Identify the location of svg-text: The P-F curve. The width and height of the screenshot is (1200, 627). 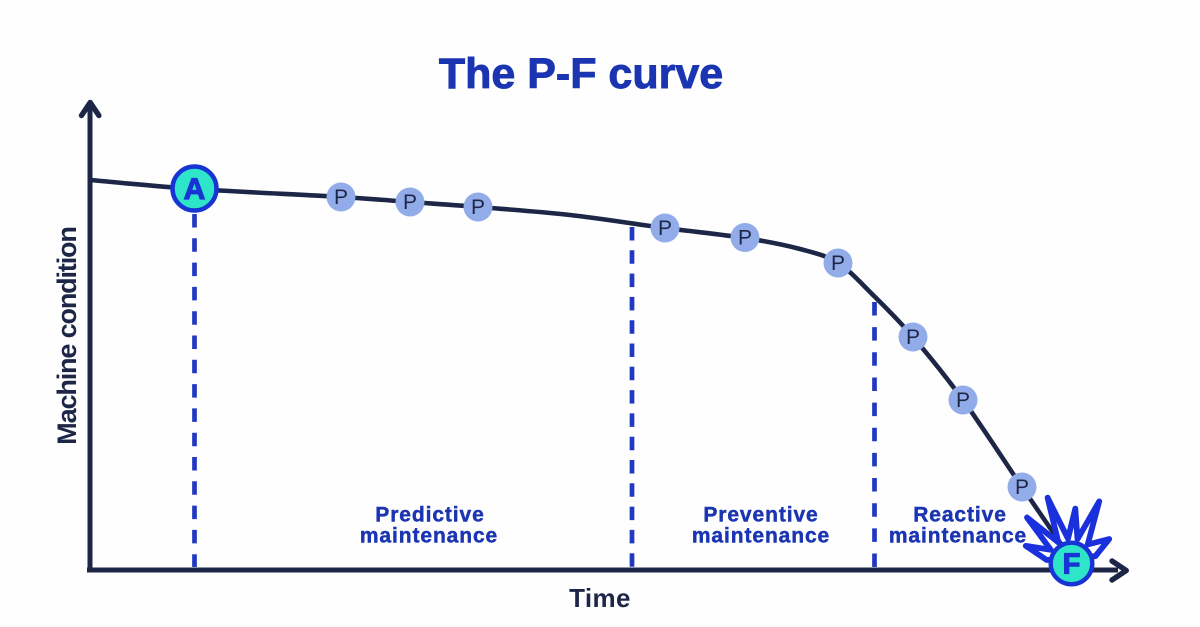
(581, 74).